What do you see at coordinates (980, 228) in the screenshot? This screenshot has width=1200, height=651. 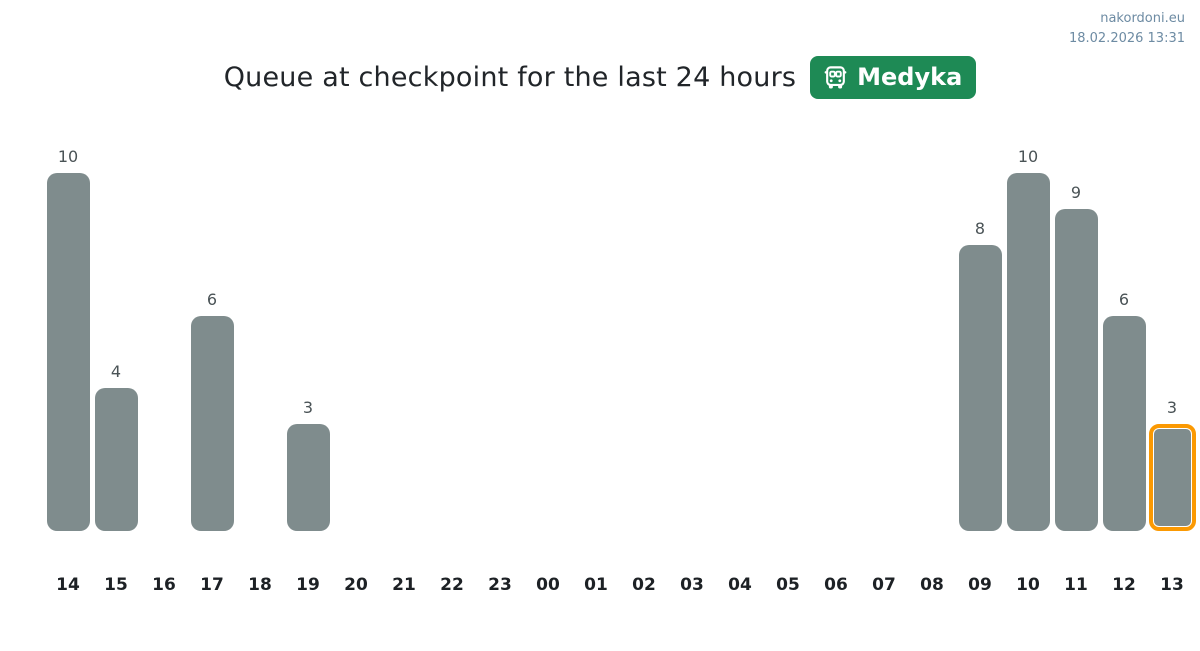 I see `bar-value-label: 8` at bounding box center [980, 228].